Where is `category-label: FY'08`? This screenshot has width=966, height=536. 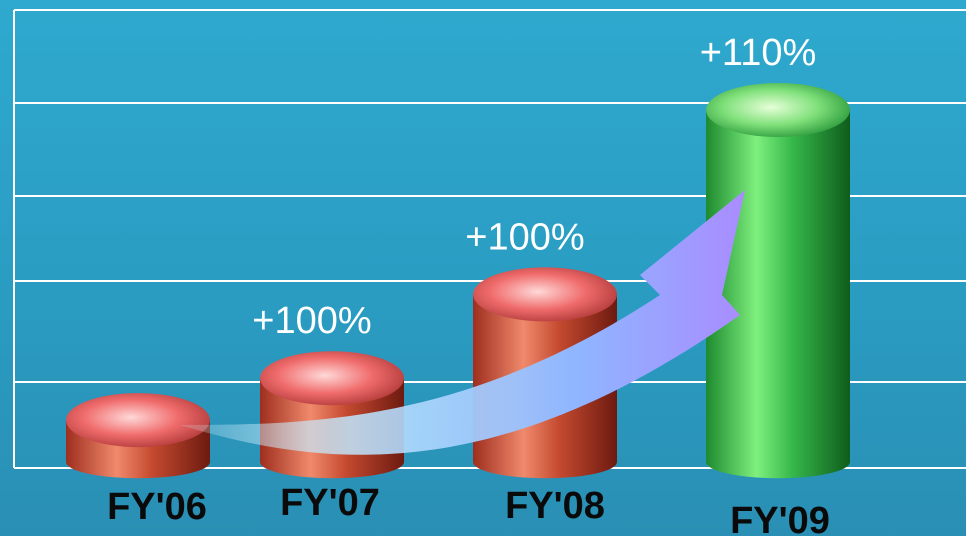 category-label: FY'08 is located at coordinates (555, 506).